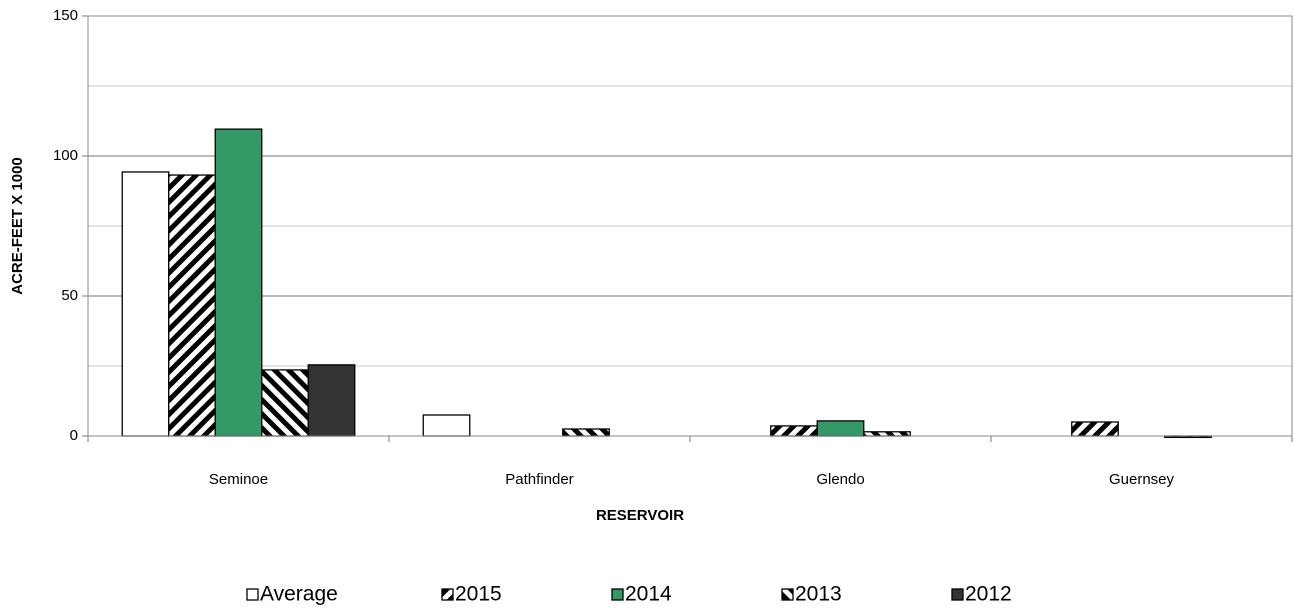  I want to click on legend-label: 2012, so click(988, 594).